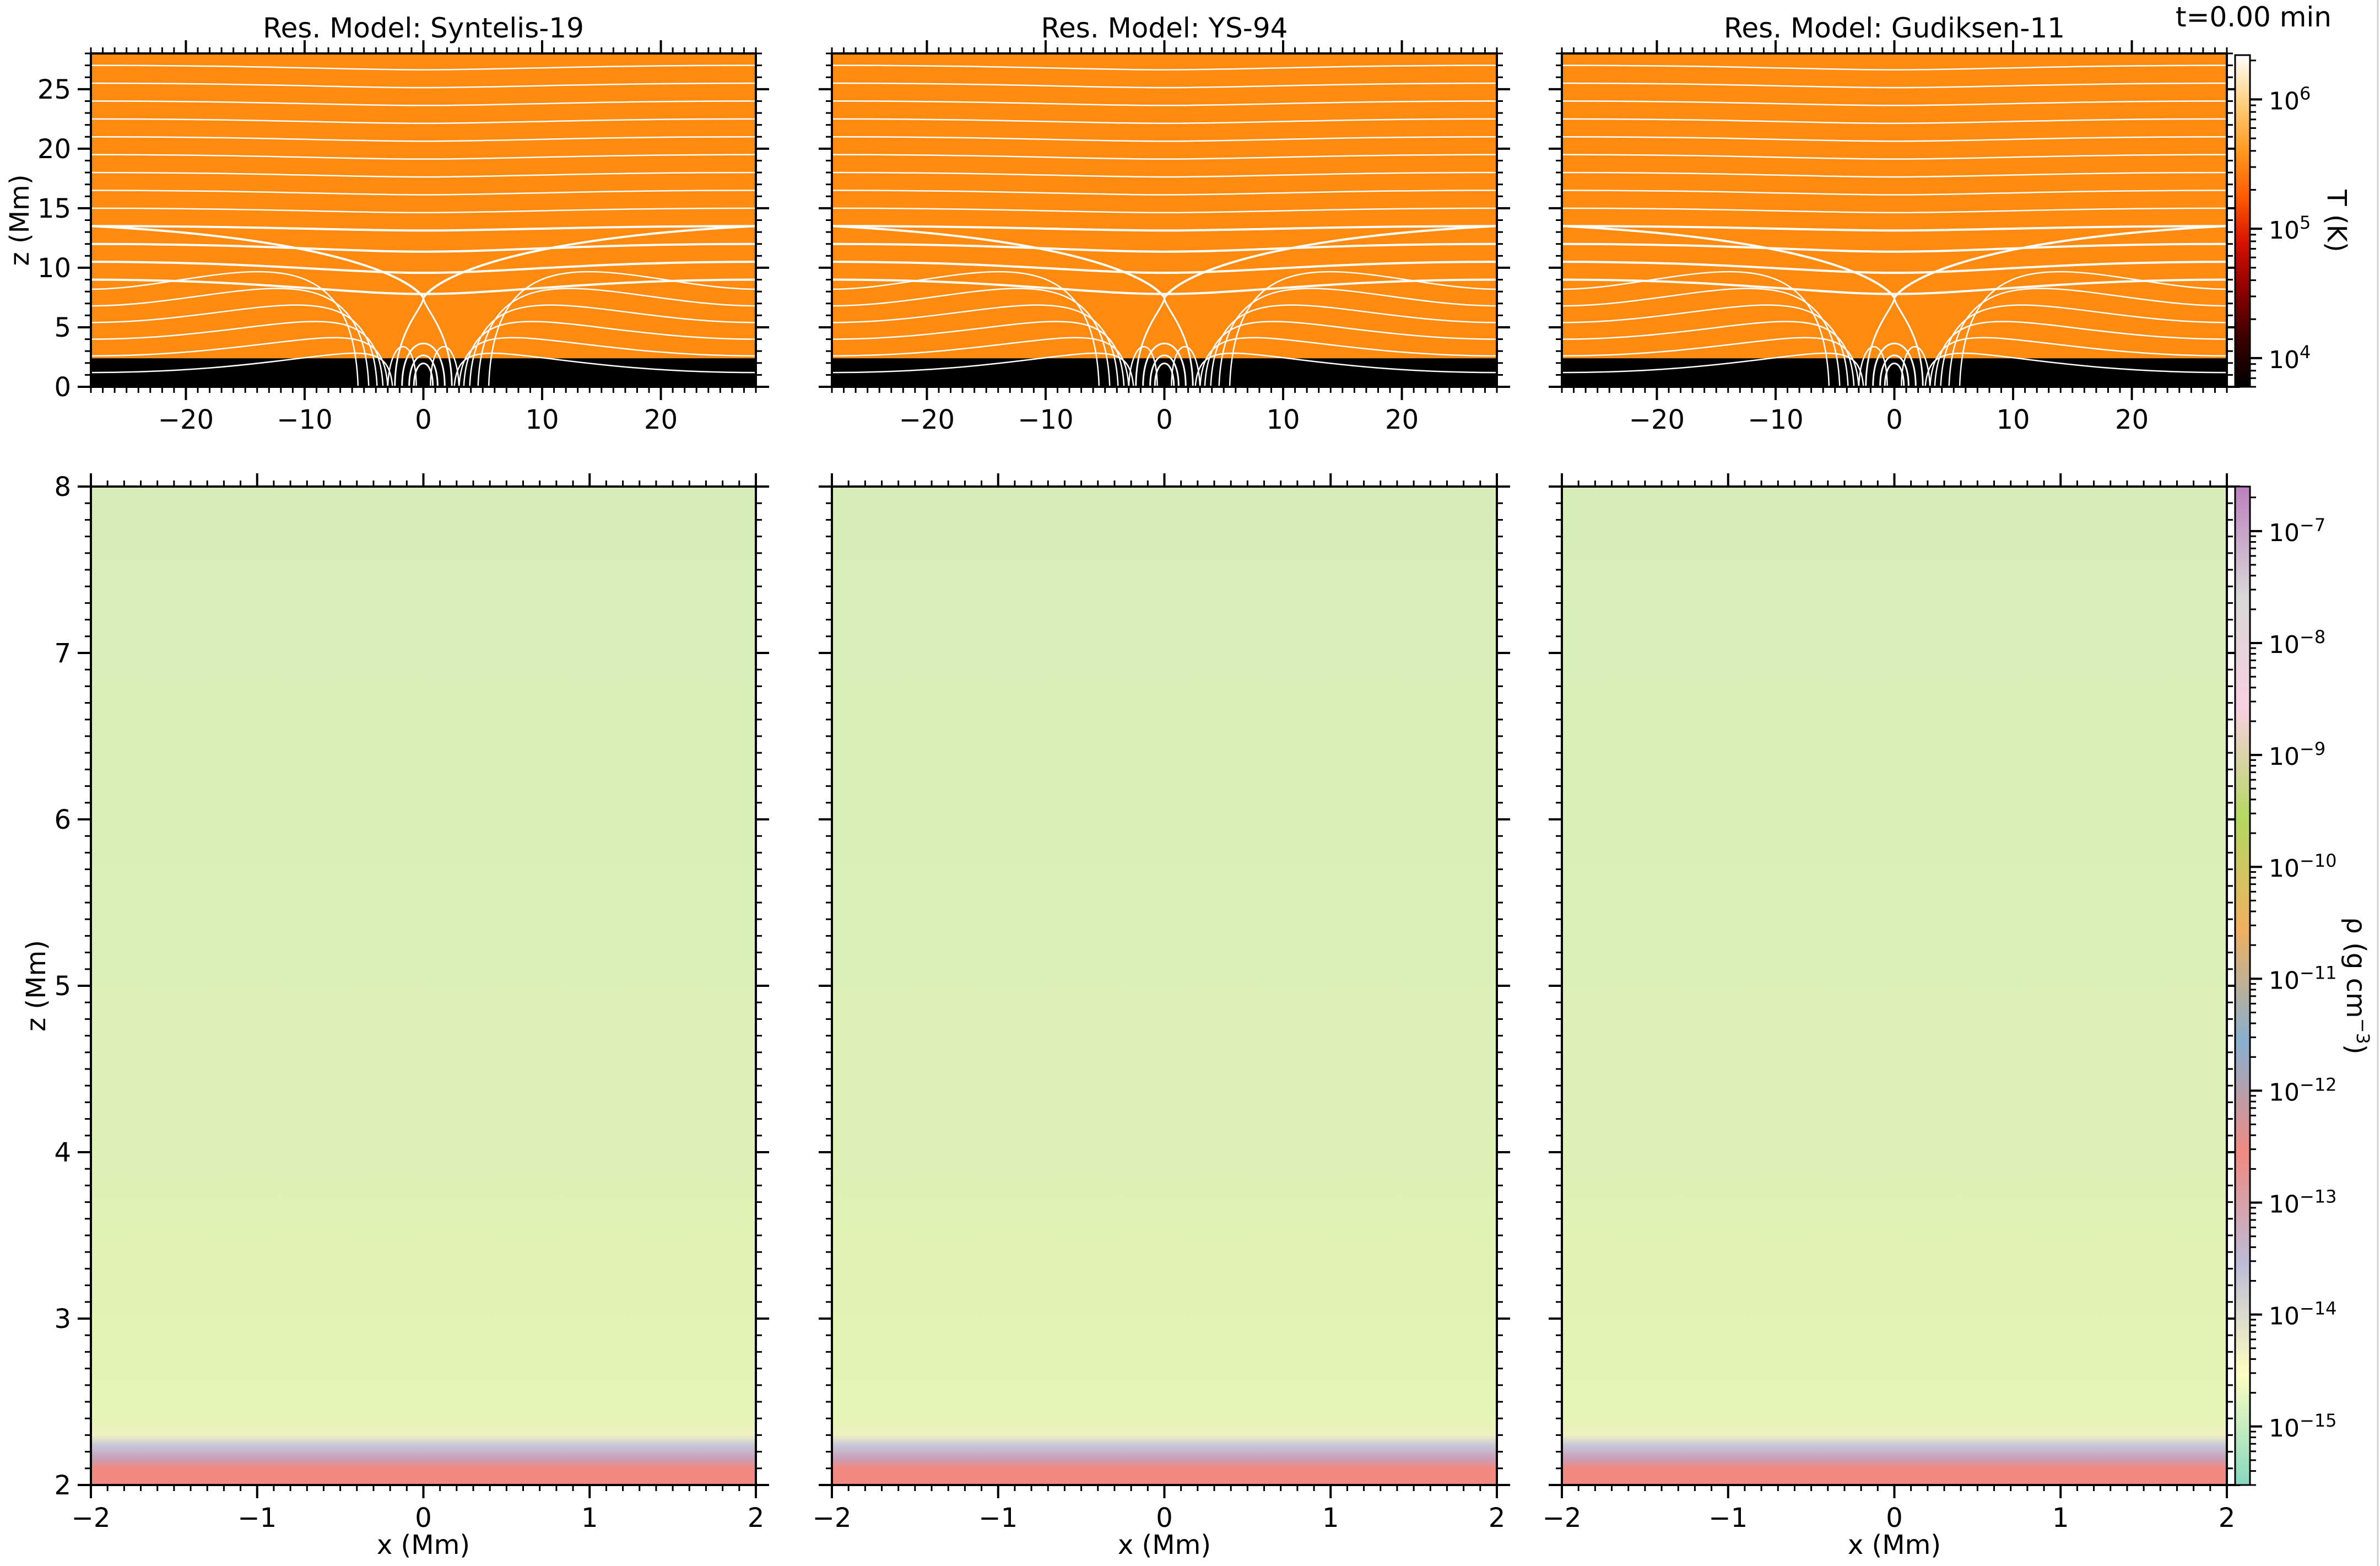  What do you see at coordinates (2290, 99) in the screenshot?
I see `colorbar-tick-label: 10⁶` at bounding box center [2290, 99].